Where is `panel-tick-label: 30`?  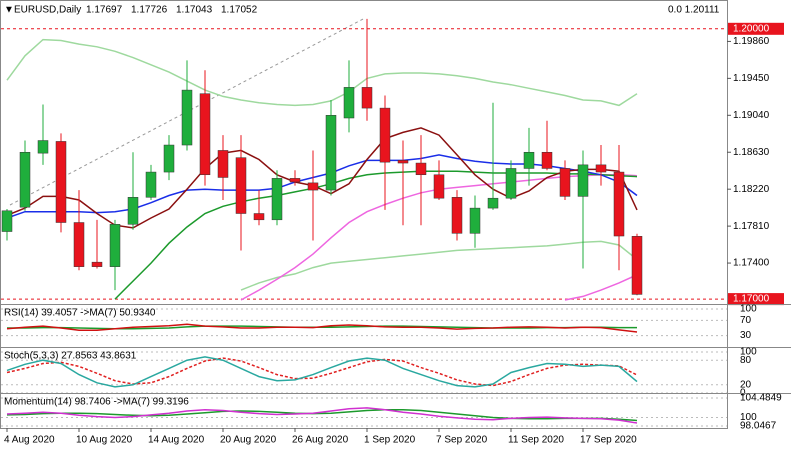 panel-tick-label: 30 is located at coordinates (746, 335).